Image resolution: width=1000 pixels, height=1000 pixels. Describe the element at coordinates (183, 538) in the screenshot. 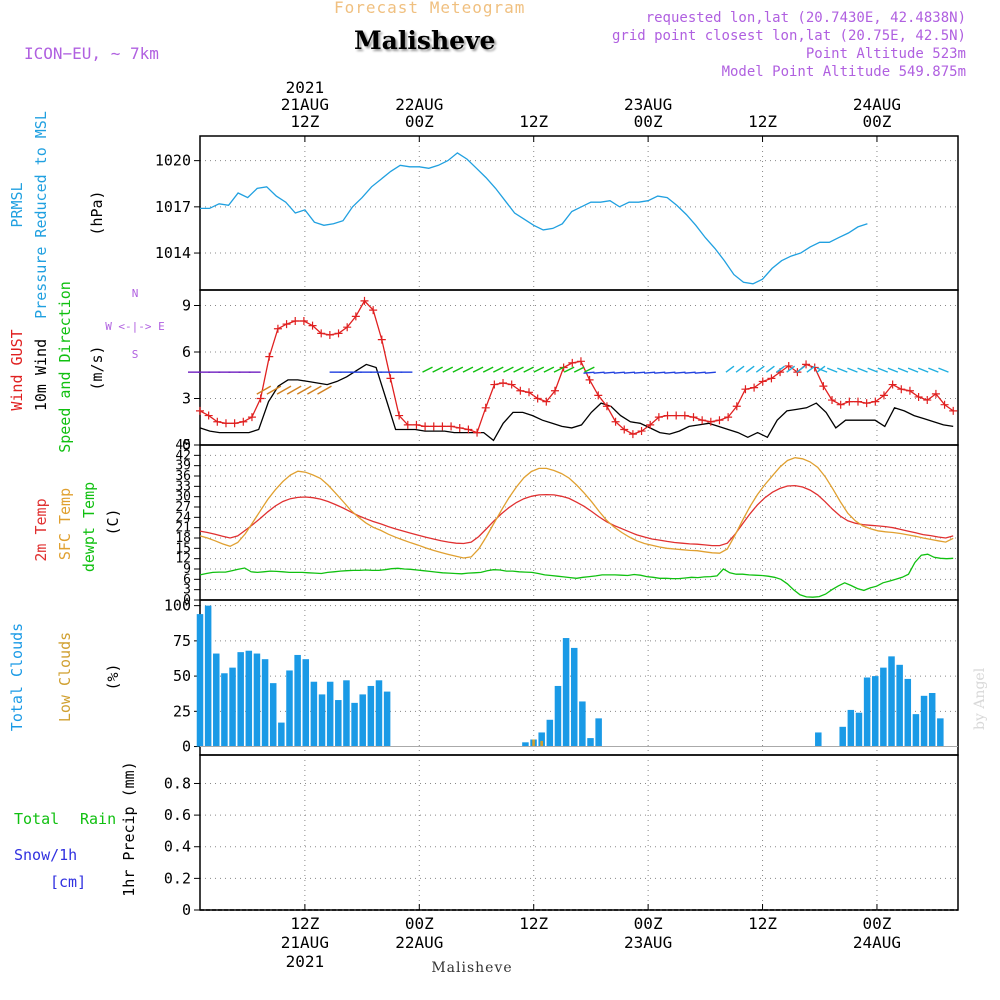

I see `temperature-ytick-label: 18` at that location.